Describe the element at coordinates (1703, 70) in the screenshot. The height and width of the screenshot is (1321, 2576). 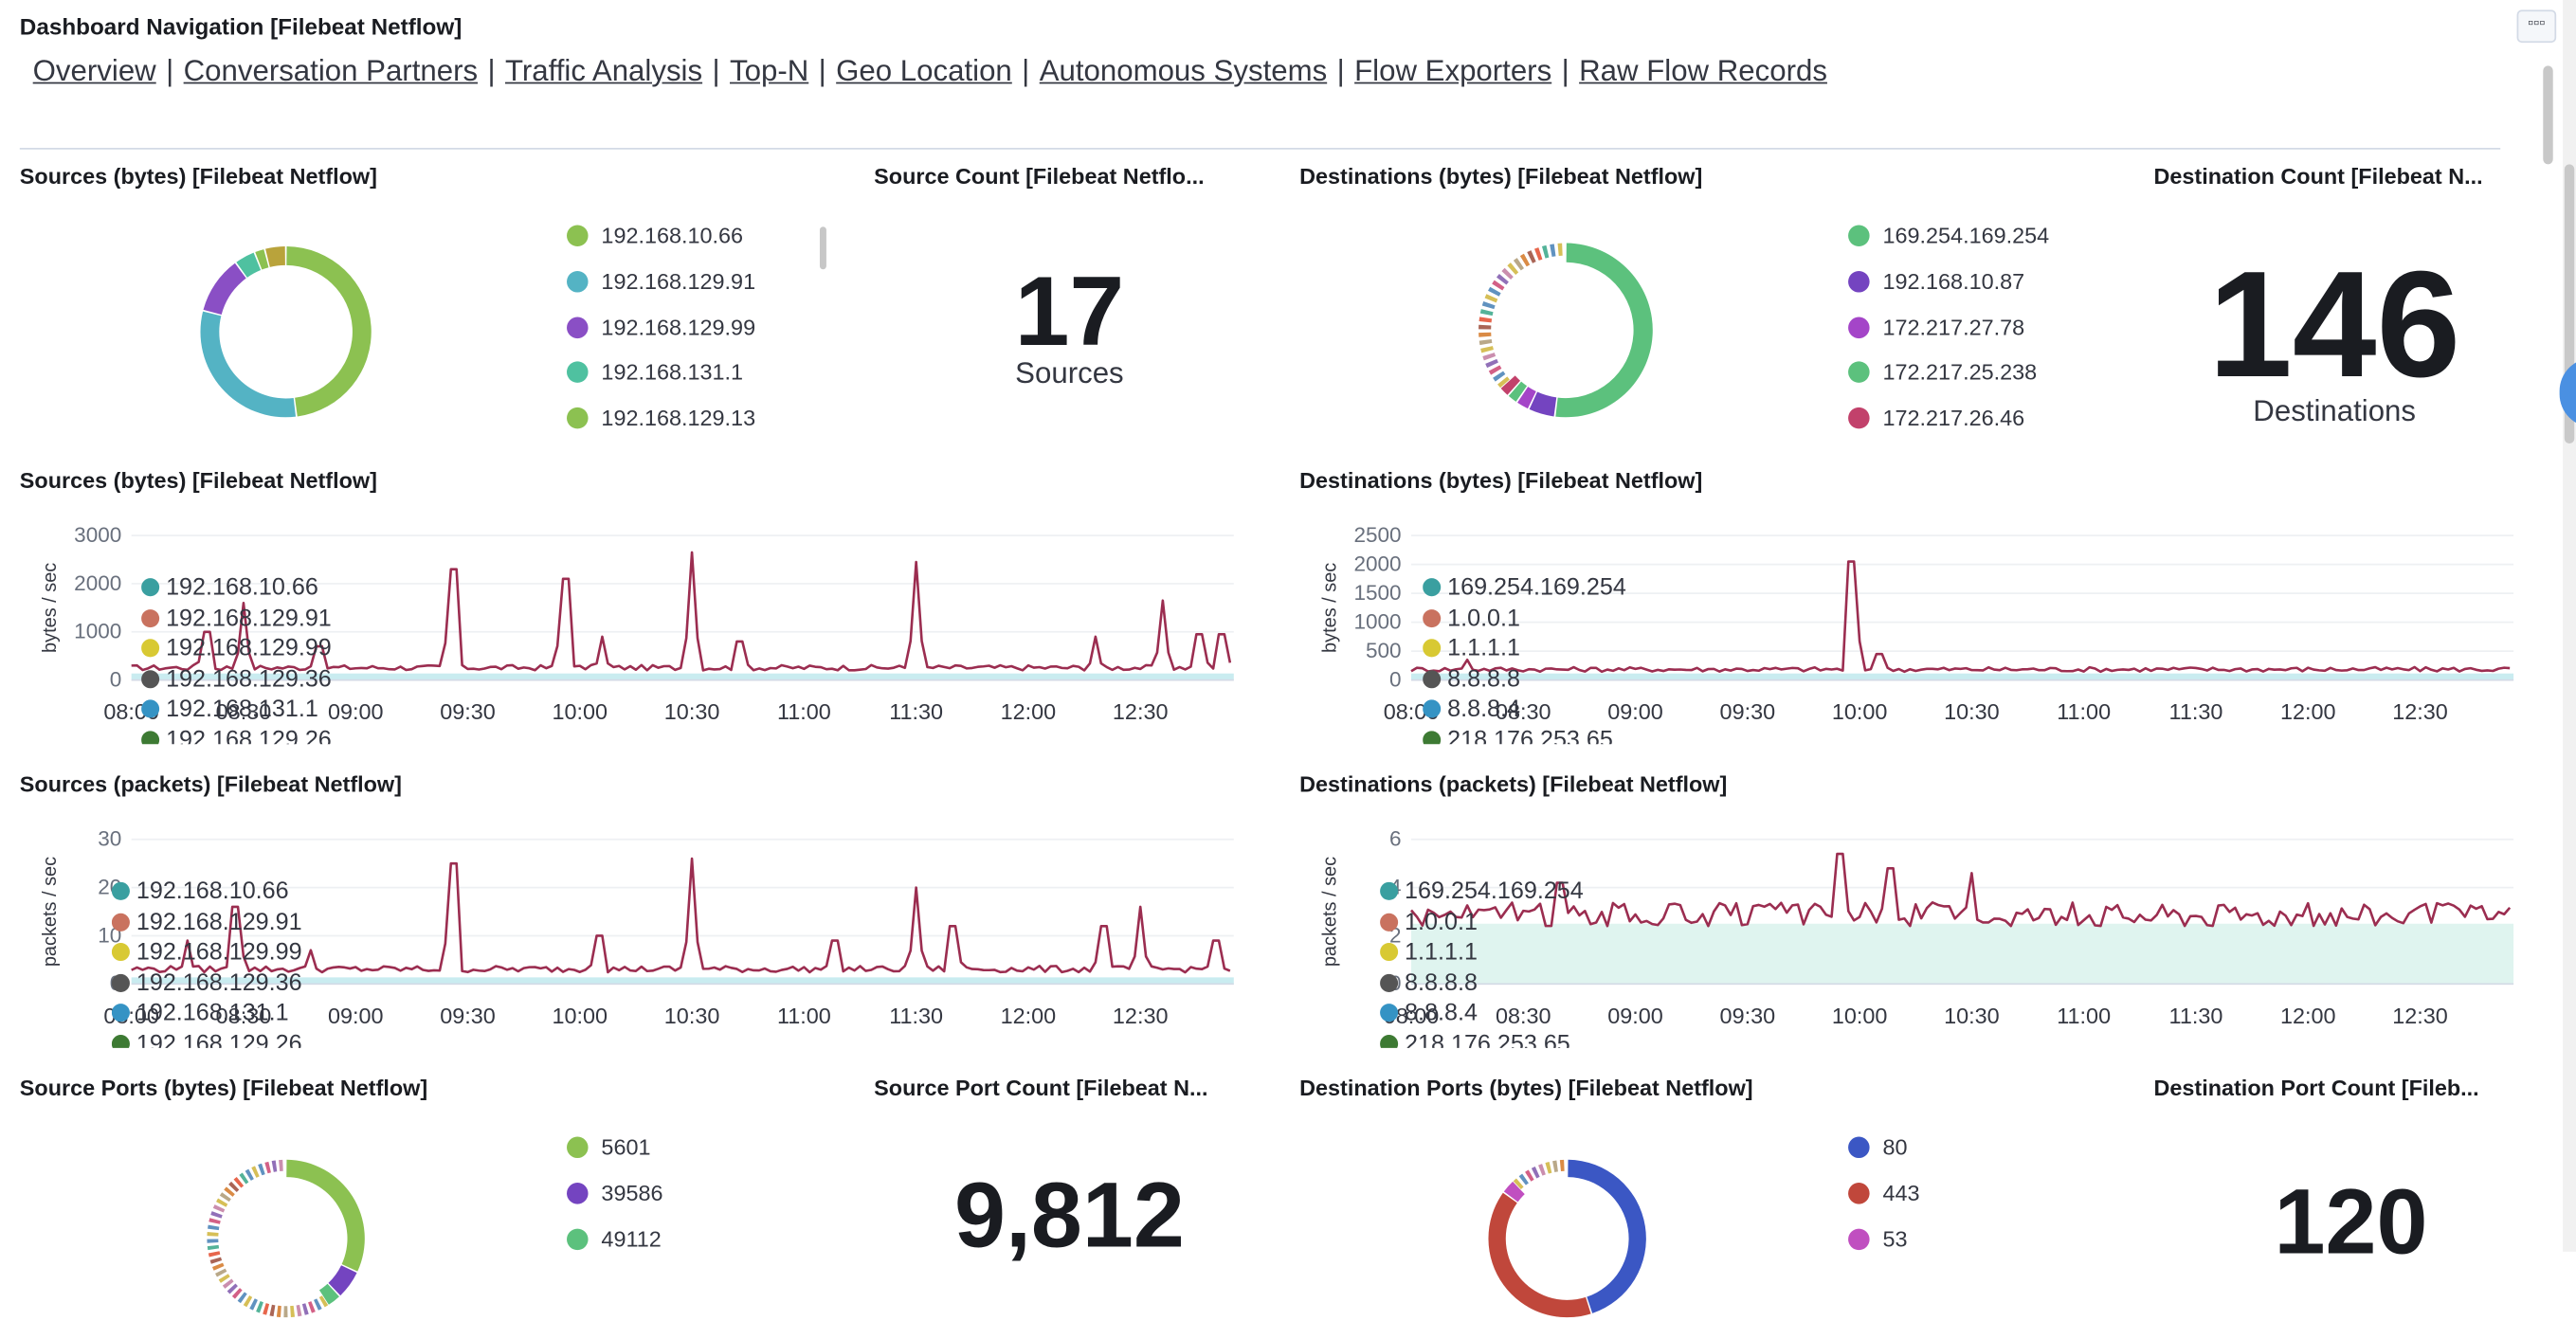
I see `nav-link-raw-flow-records: Raw Flow Records` at that location.